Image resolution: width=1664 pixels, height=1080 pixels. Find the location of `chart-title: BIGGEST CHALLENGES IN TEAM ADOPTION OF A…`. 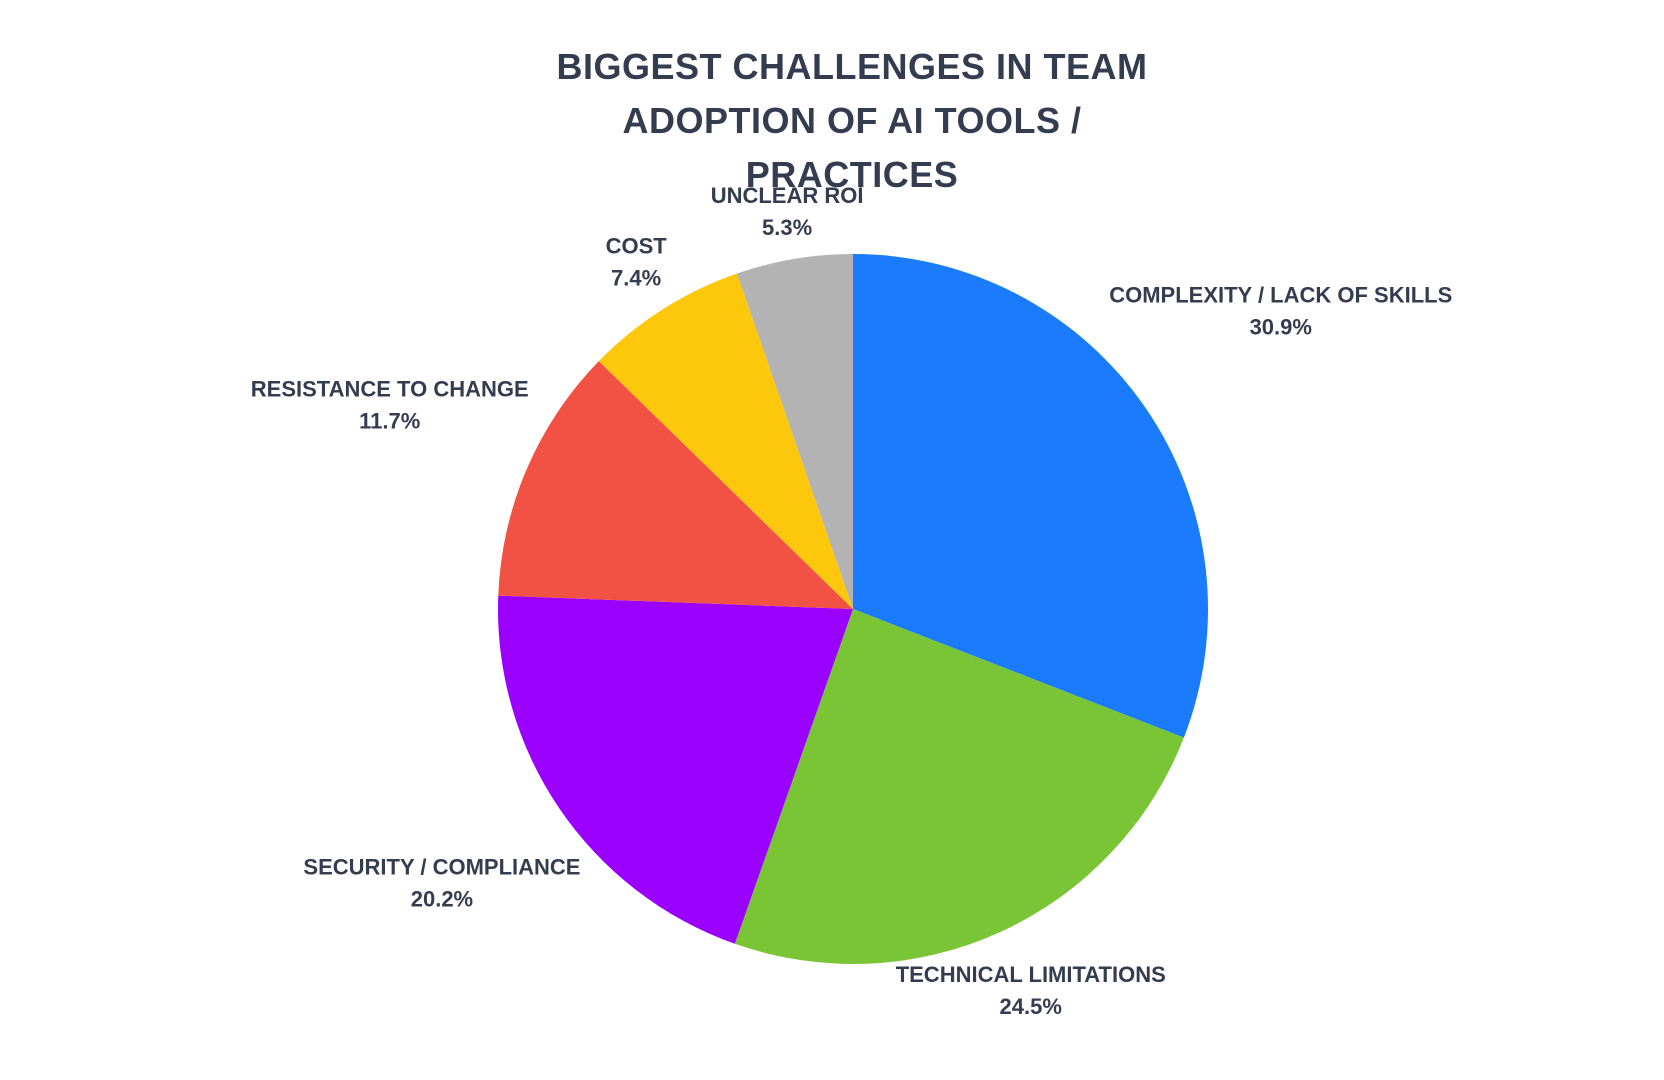

chart-title: BIGGEST CHALLENGES IN TEAM ADOPTION OF A… is located at coordinates (852, 120).